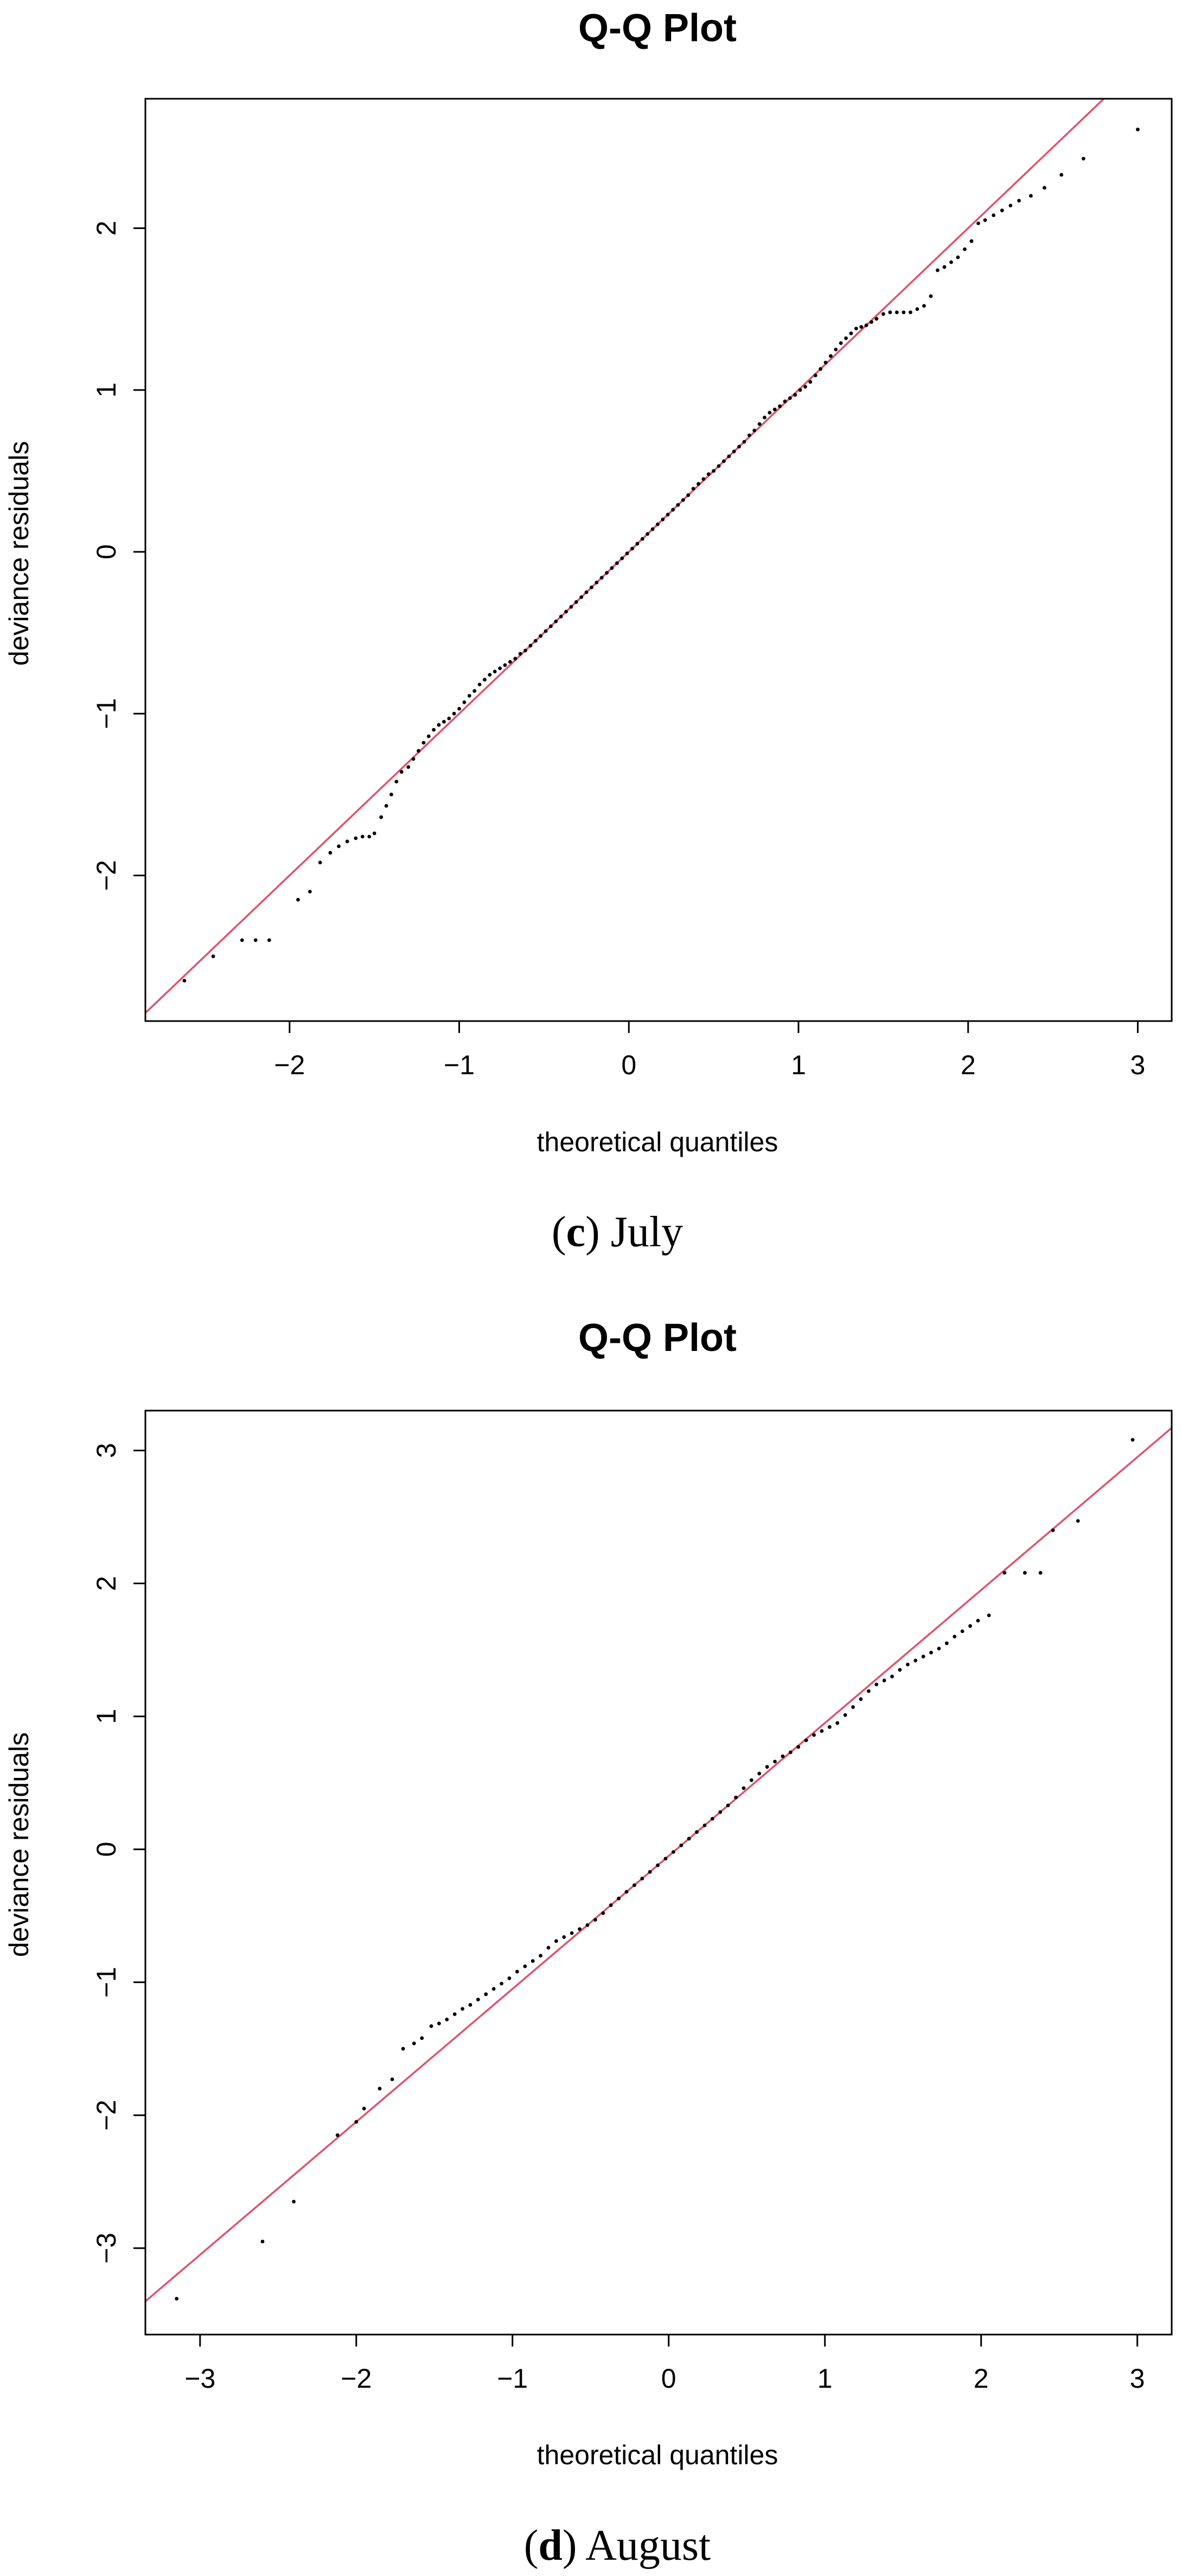  I want to click on caption-text: August, so click(648, 2545).